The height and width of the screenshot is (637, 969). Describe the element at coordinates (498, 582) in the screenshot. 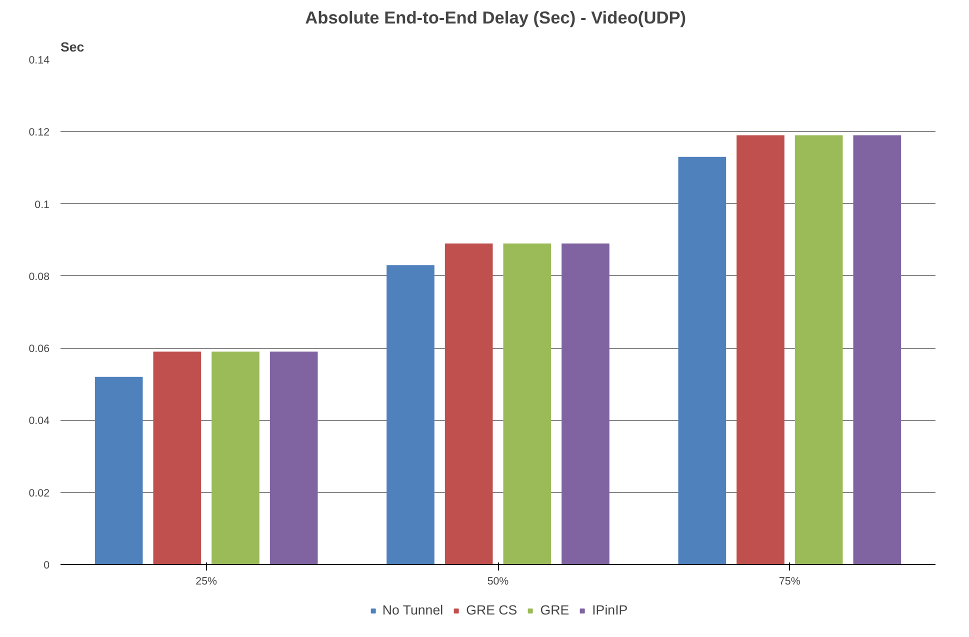

I see `x-tick-label: 50%` at that location.